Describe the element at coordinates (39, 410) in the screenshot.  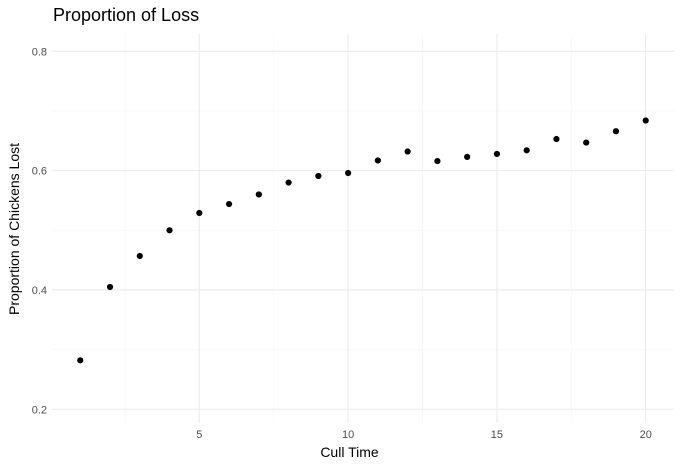
I see `y-tick-label: 0.2` at that location.